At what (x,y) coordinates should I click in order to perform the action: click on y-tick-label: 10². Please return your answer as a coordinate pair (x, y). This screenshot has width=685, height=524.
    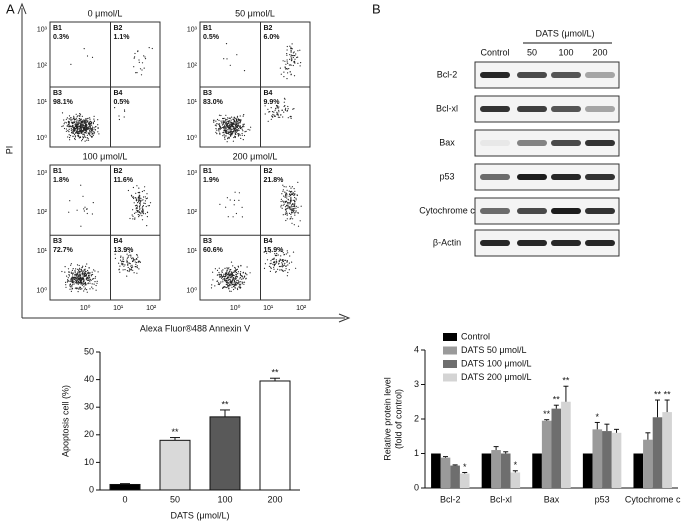
    Looking at the image, I should click on (192, 66).